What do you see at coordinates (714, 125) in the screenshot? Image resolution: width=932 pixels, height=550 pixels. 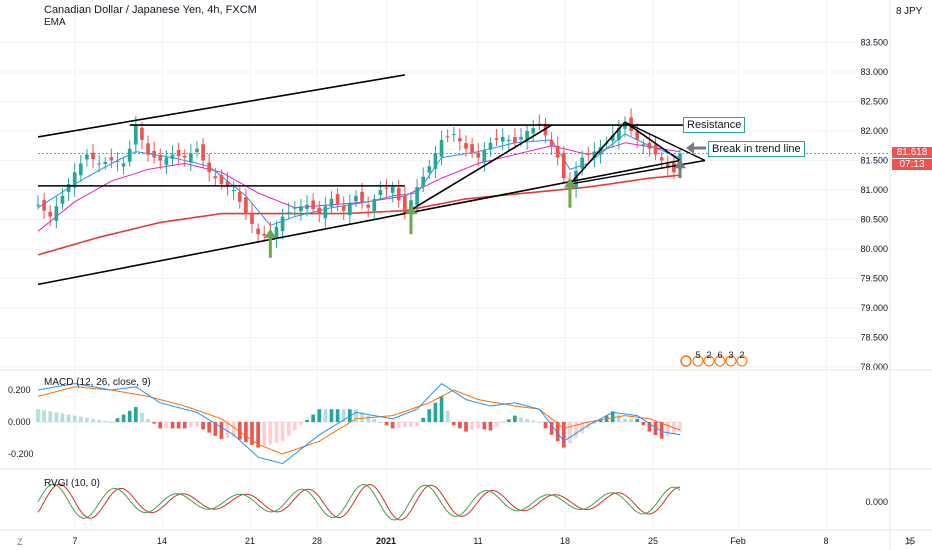 I see `resistance-label: Resistance` at bounding box center [714, 125].